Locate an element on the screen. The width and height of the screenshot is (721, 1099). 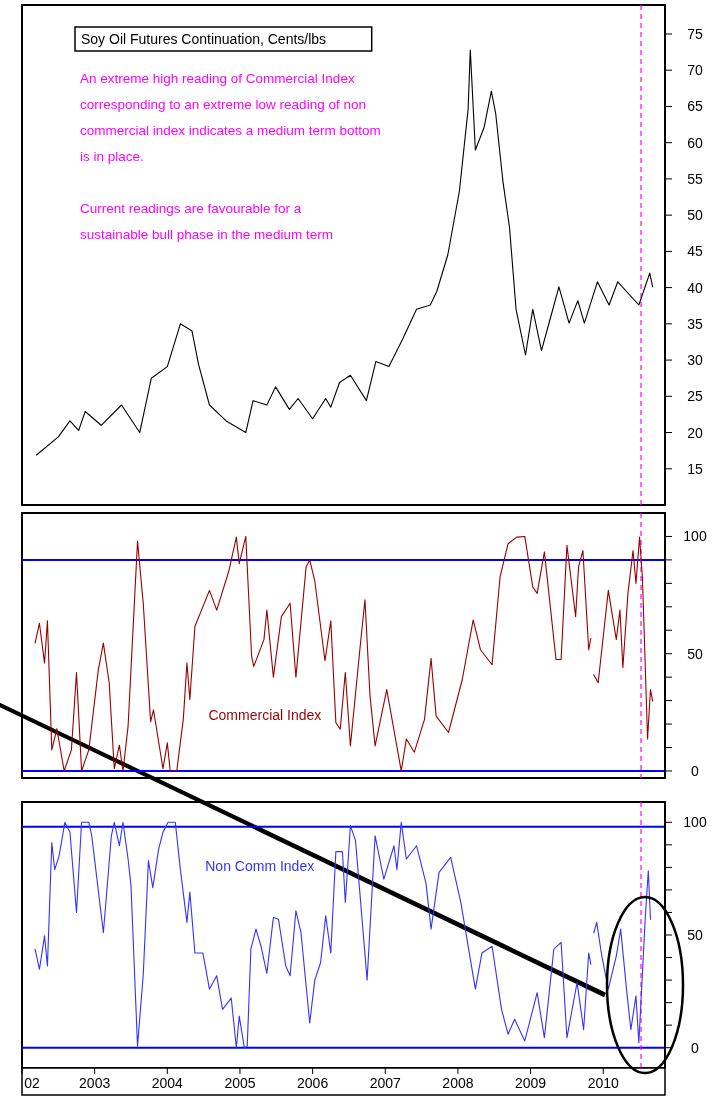
y-tick-label: 65 is located at coordinates (695, 106).